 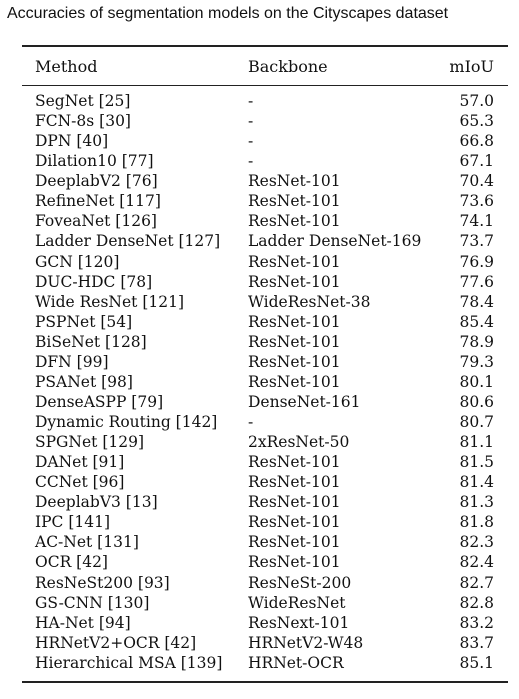 What do you see at coordinates (476, 381) in the screenshot?
I see `cell-miou: 80.1` at bounding box center [476, 381].